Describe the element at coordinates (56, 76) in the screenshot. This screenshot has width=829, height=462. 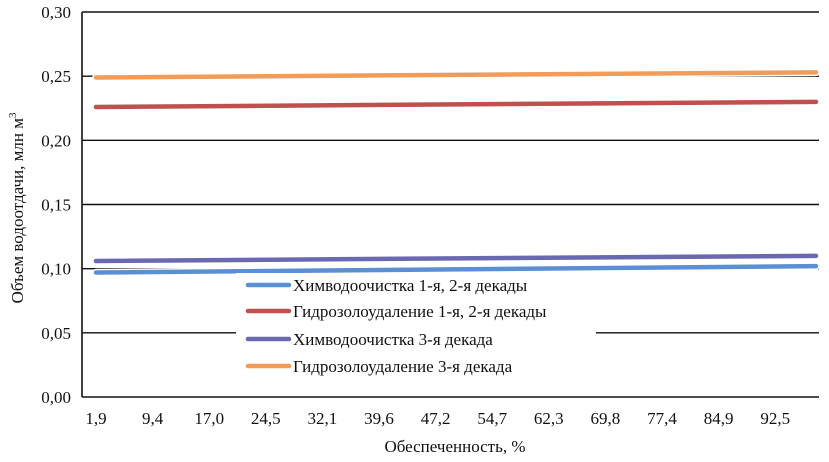
I see `y-tick-label: 0,25` at that location.